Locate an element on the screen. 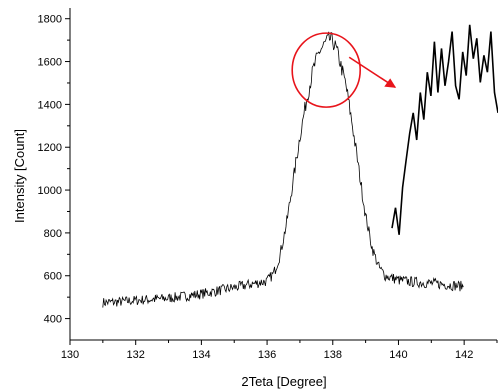  peak-highlight-circle is located at coordinates (326, 70).